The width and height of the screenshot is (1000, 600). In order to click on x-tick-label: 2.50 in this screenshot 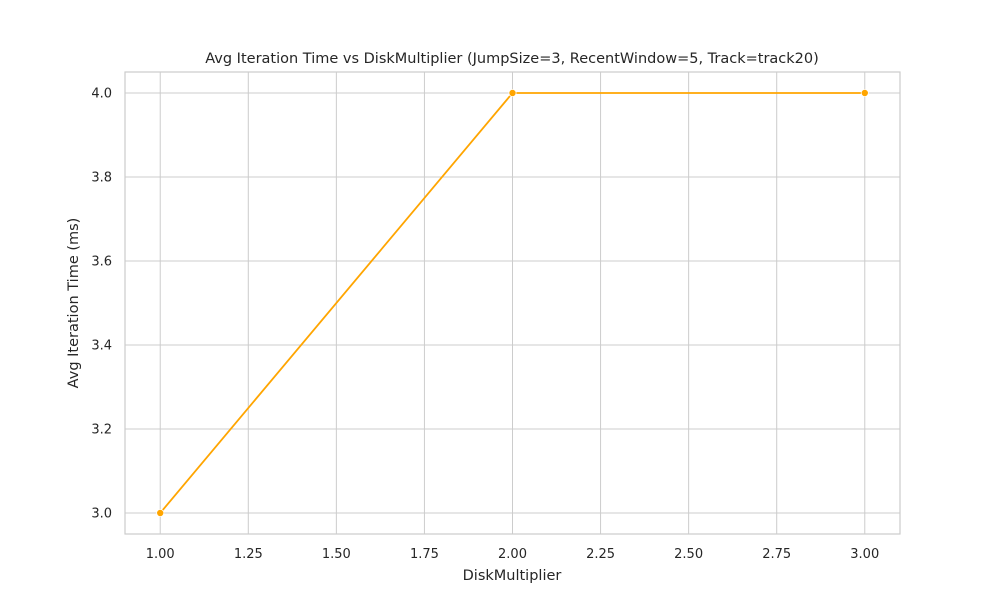, I will do `click(688, 554)`.